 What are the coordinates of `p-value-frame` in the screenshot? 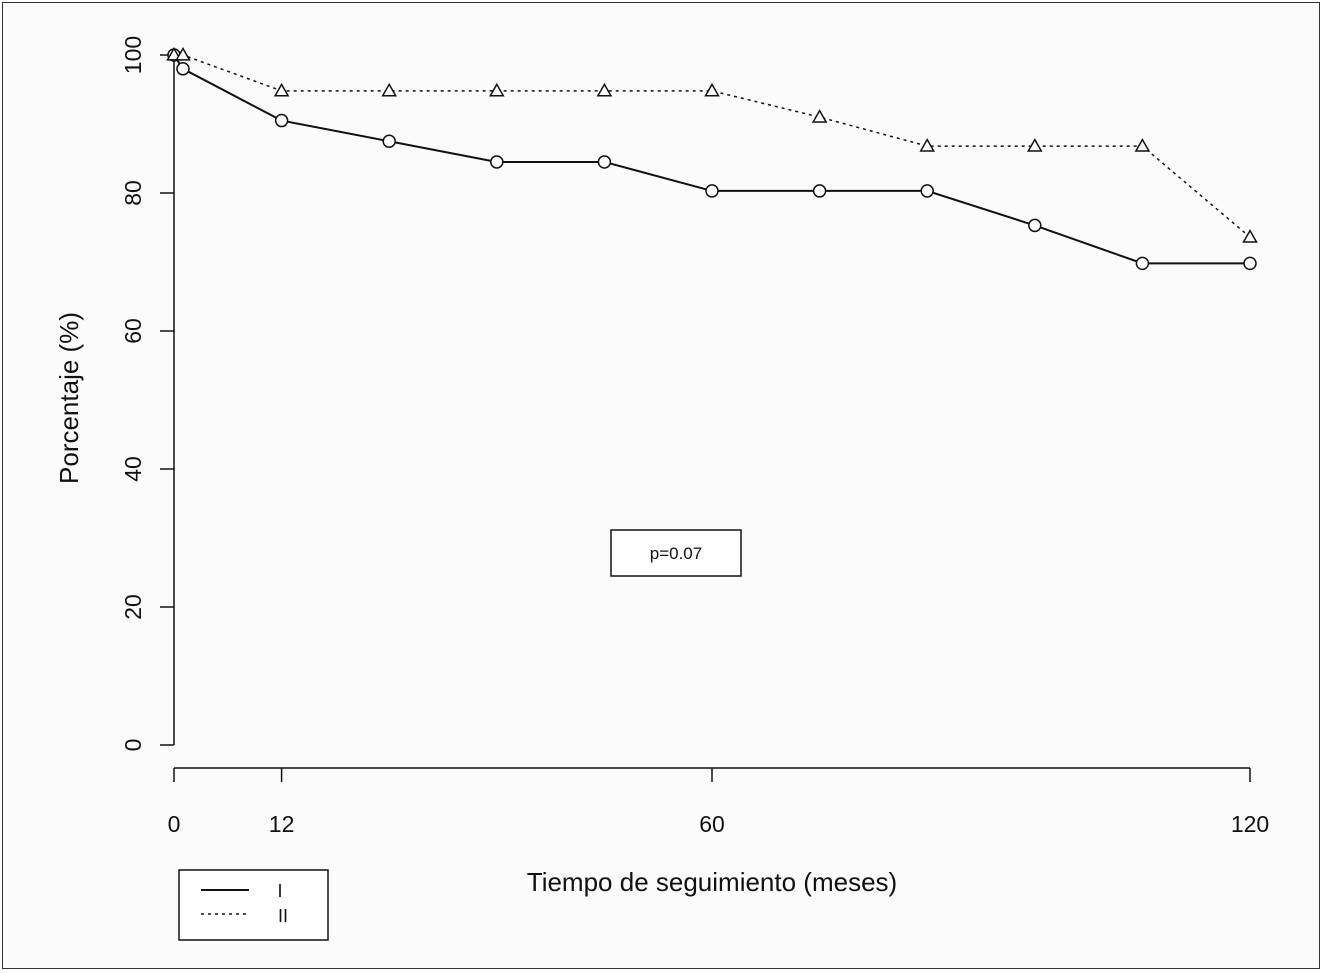 It's located at (676, 553).